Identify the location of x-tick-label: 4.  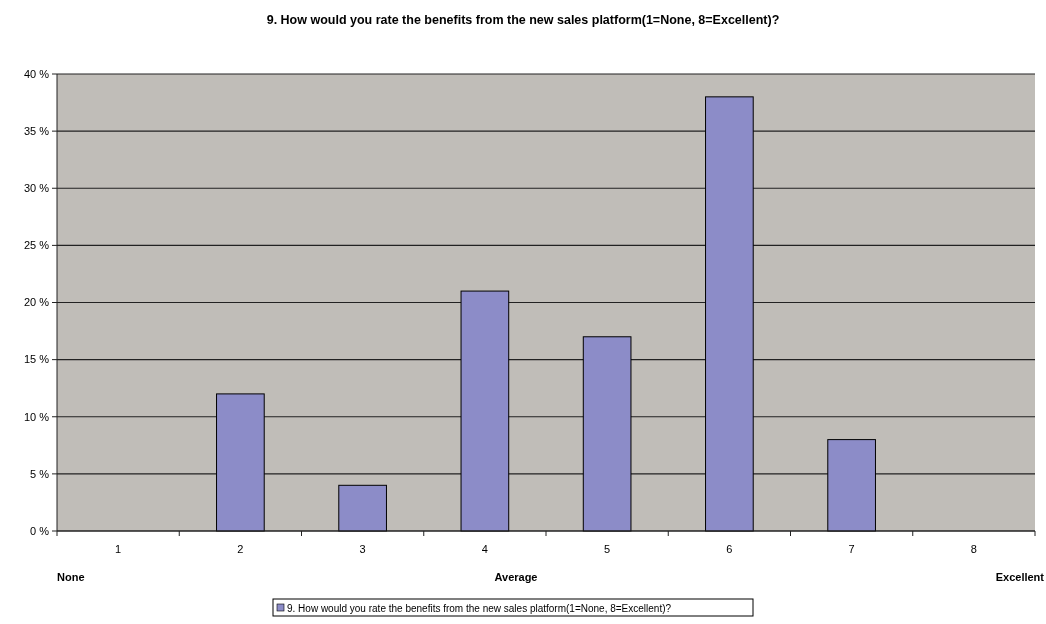
(484, 549).